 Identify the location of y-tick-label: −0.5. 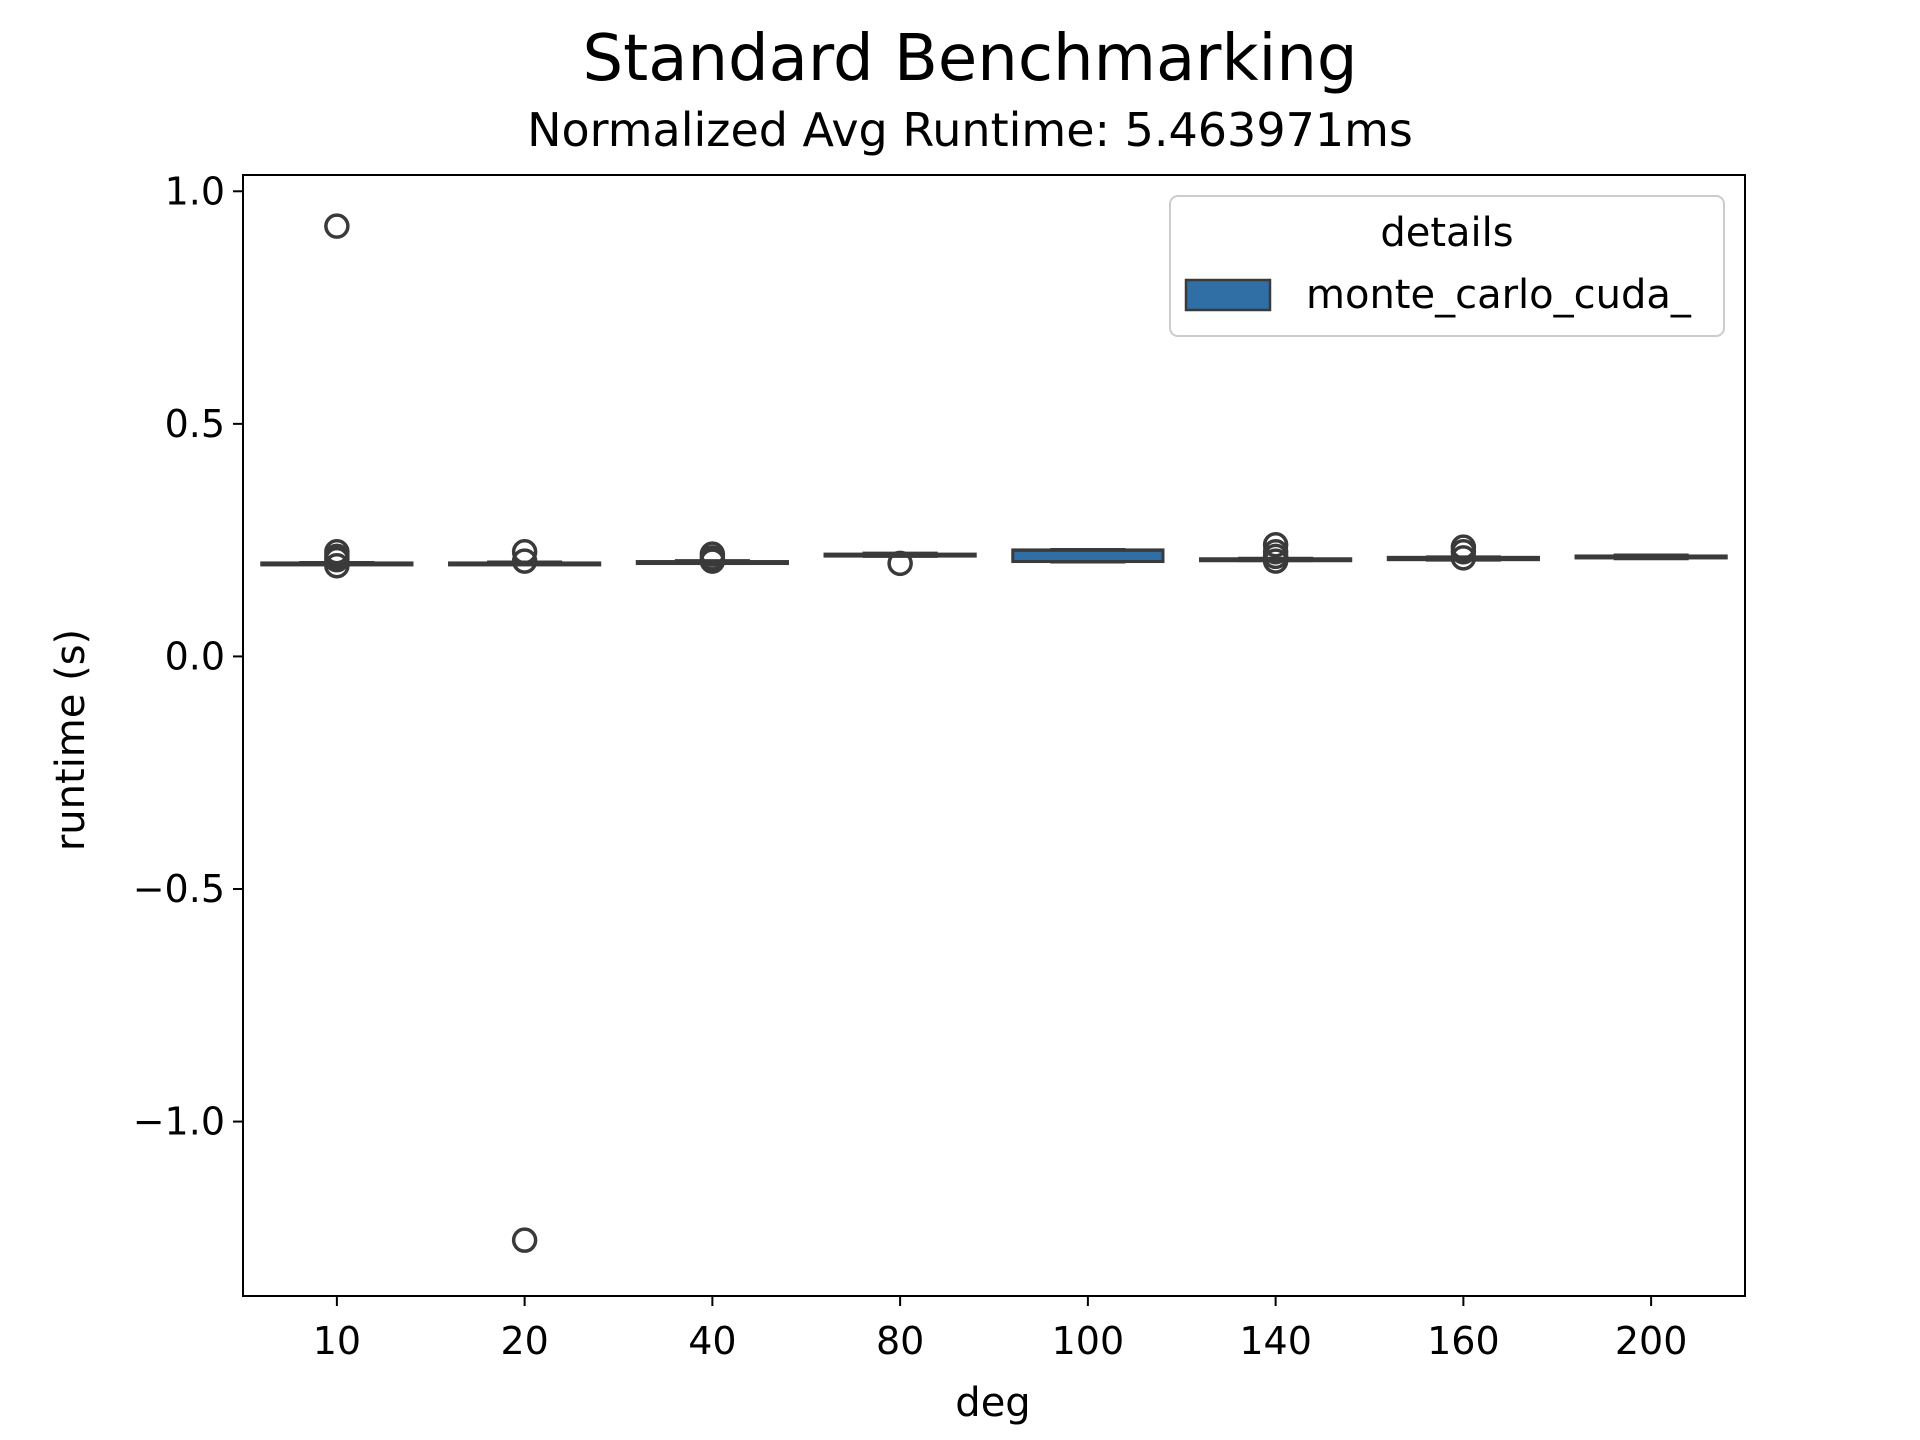
(179, 889).